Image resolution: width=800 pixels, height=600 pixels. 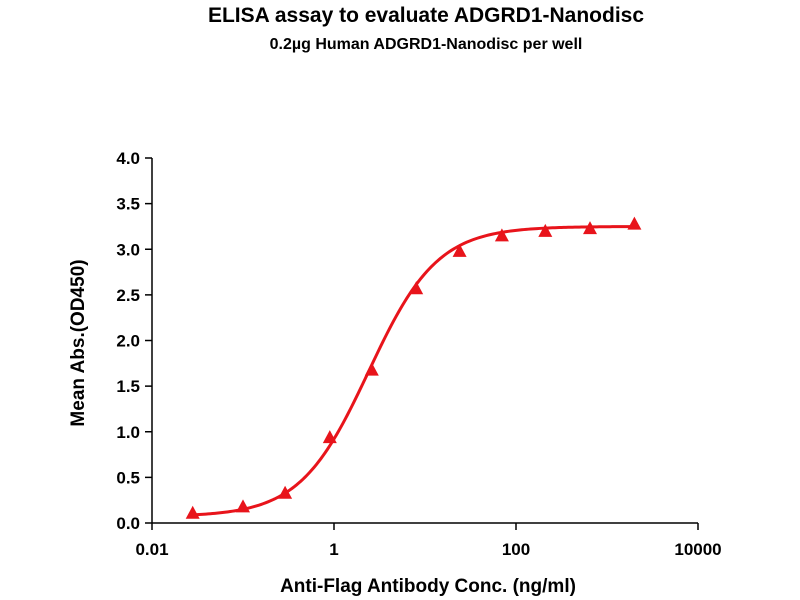 What do you see at coordinates (128, 158) in the screenshot?
I see `y-tick-label: 4.0` at bounding box center [128, 158].